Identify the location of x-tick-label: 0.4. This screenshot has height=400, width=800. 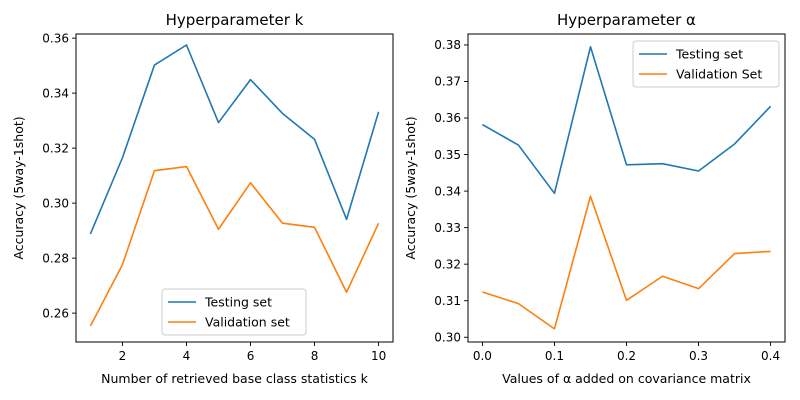
(770, 356).